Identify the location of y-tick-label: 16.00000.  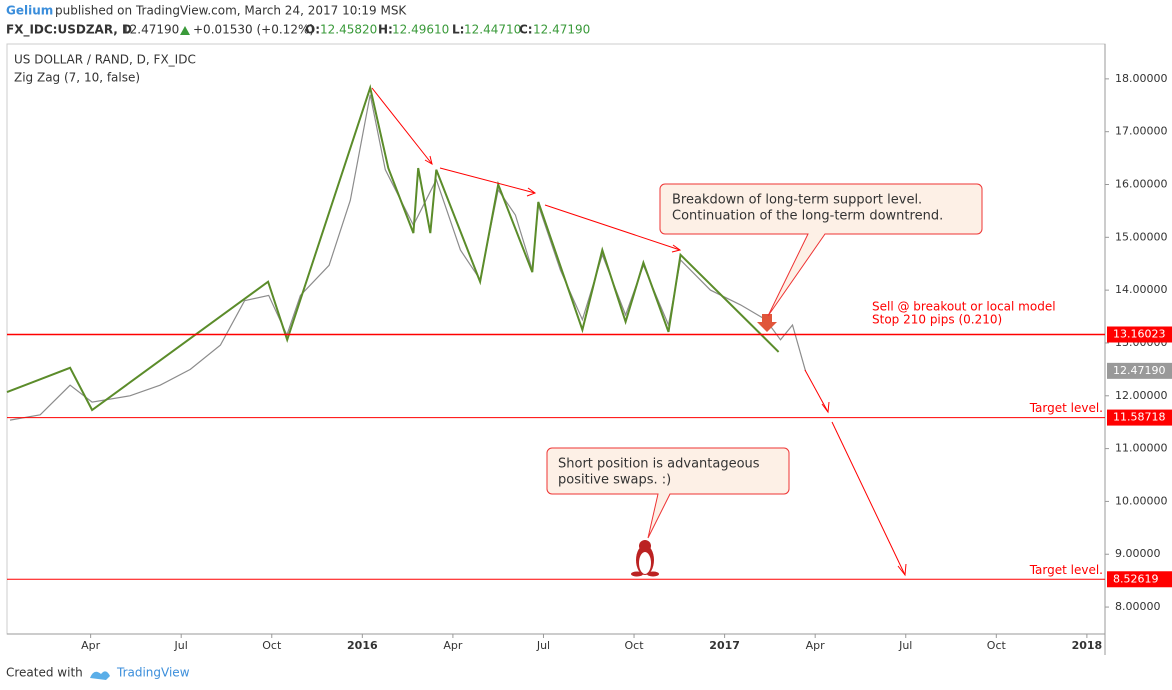
(1141, 184).